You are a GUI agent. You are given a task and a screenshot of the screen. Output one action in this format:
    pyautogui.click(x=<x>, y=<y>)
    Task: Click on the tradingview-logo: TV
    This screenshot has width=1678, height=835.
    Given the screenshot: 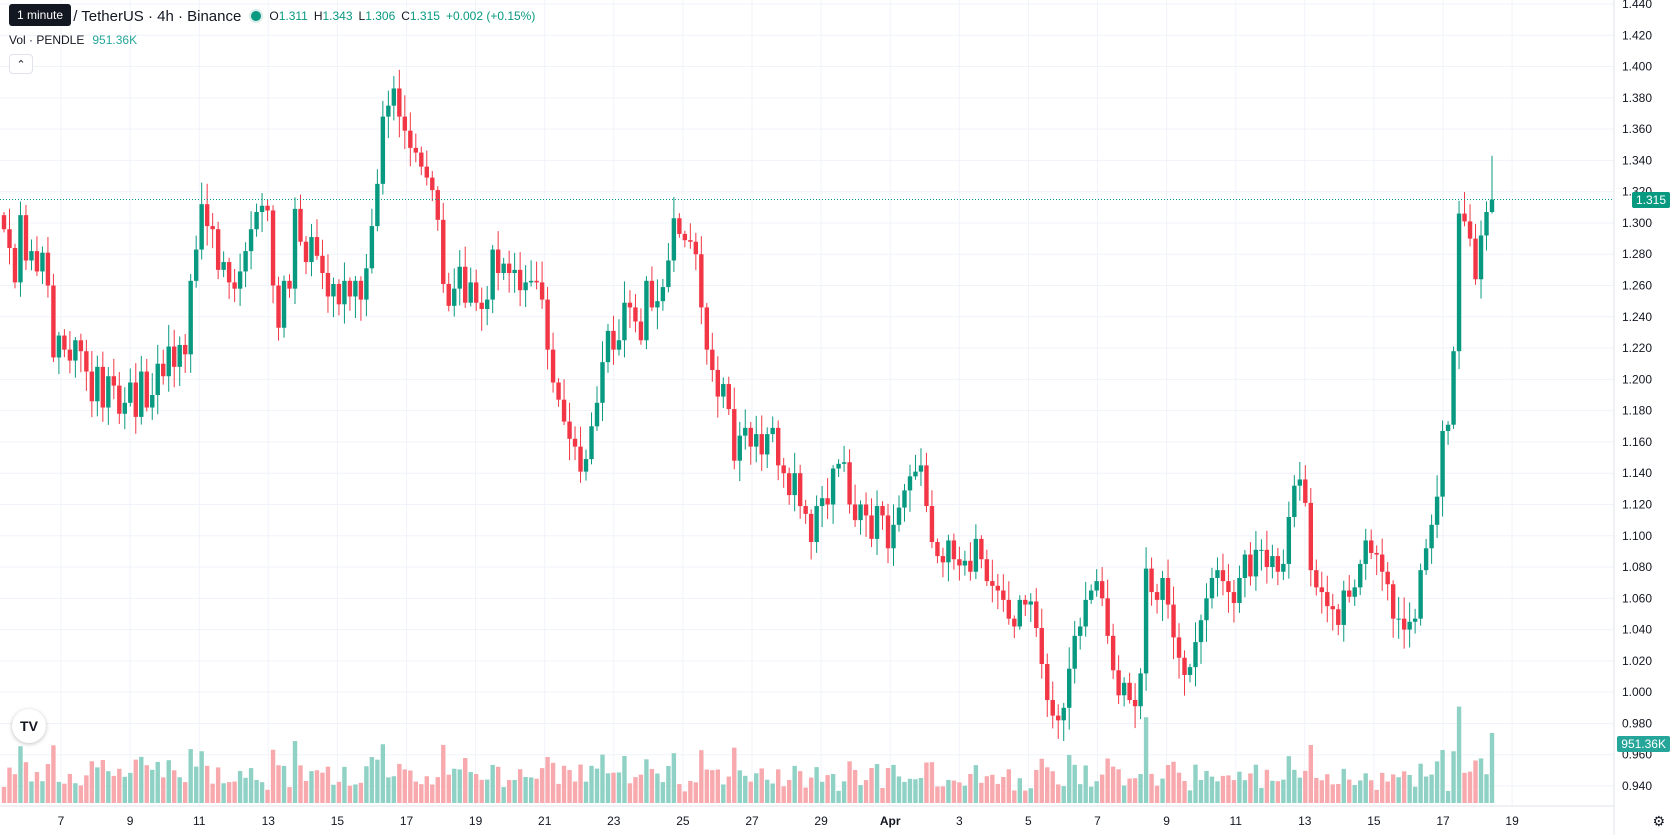 What is the action you would take?
    pyautogui.click(x=29, y=726)
    